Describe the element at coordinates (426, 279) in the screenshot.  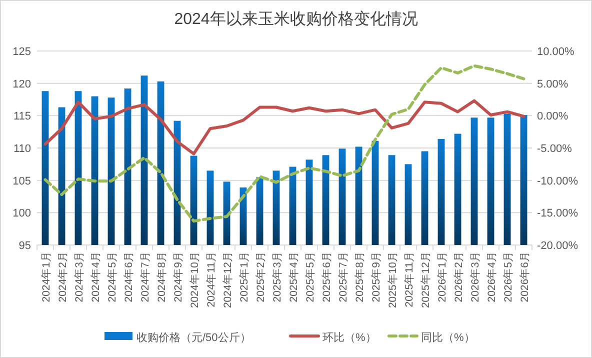
I see `x-tick-label: 2025年12月` at that location.